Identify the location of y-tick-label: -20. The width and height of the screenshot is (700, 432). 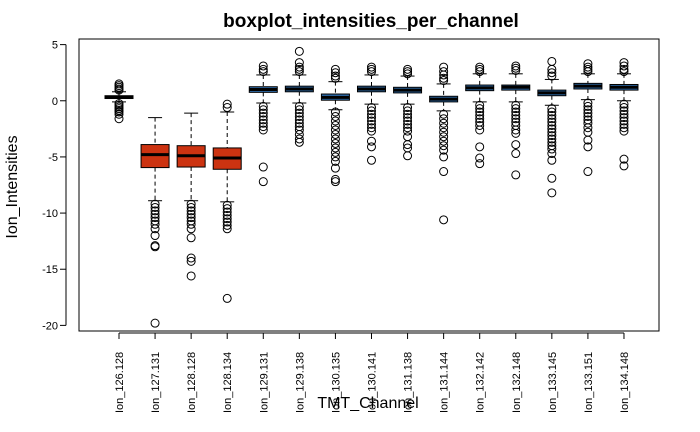
(50, 326).